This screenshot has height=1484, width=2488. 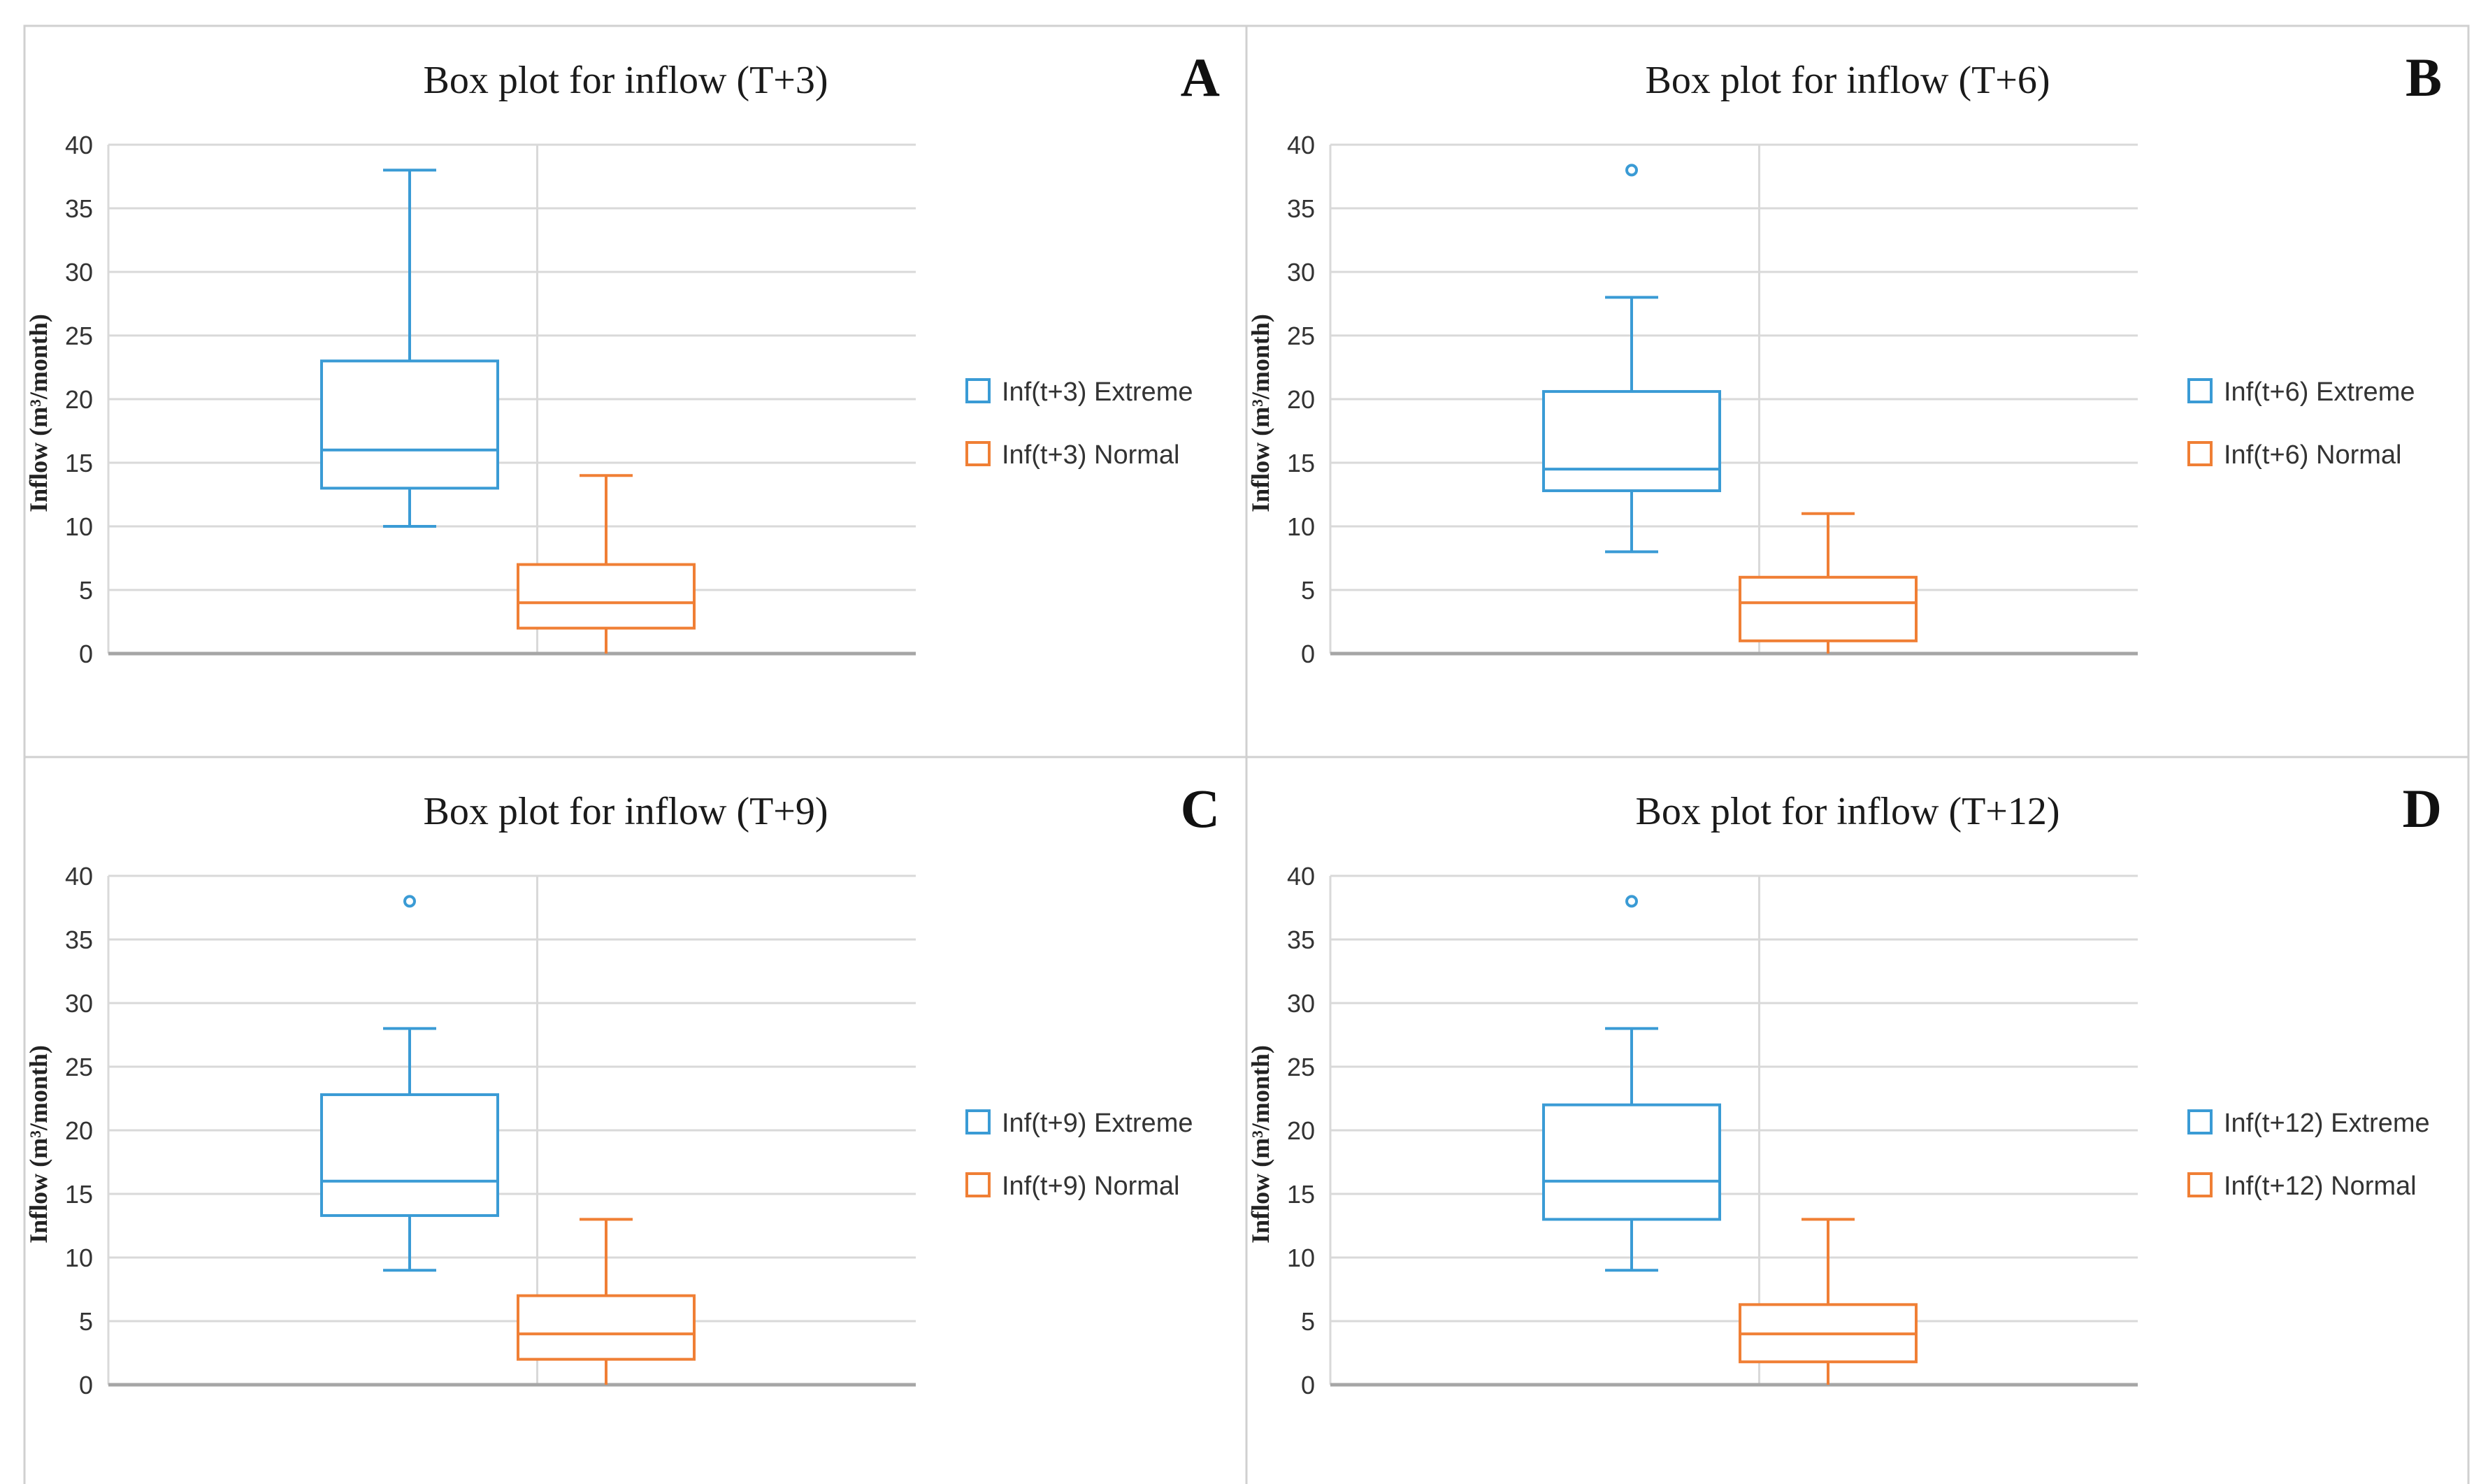 I want to click on chart-title: Box plot for inflow (T+6), so click(x=1848, y=80).